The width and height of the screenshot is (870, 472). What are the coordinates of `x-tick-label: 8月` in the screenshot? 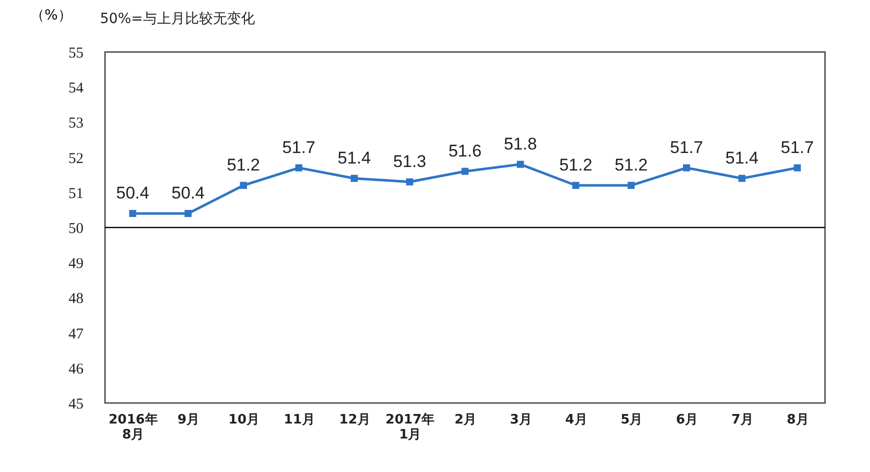 It's located at (797, 420).